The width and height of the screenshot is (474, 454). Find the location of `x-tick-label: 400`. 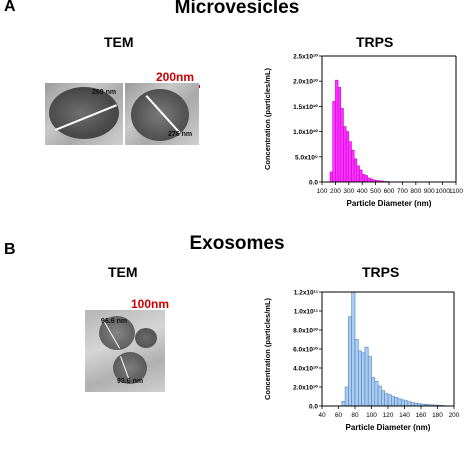

x-tick-label: 400 is located at coordinates (362, 191).